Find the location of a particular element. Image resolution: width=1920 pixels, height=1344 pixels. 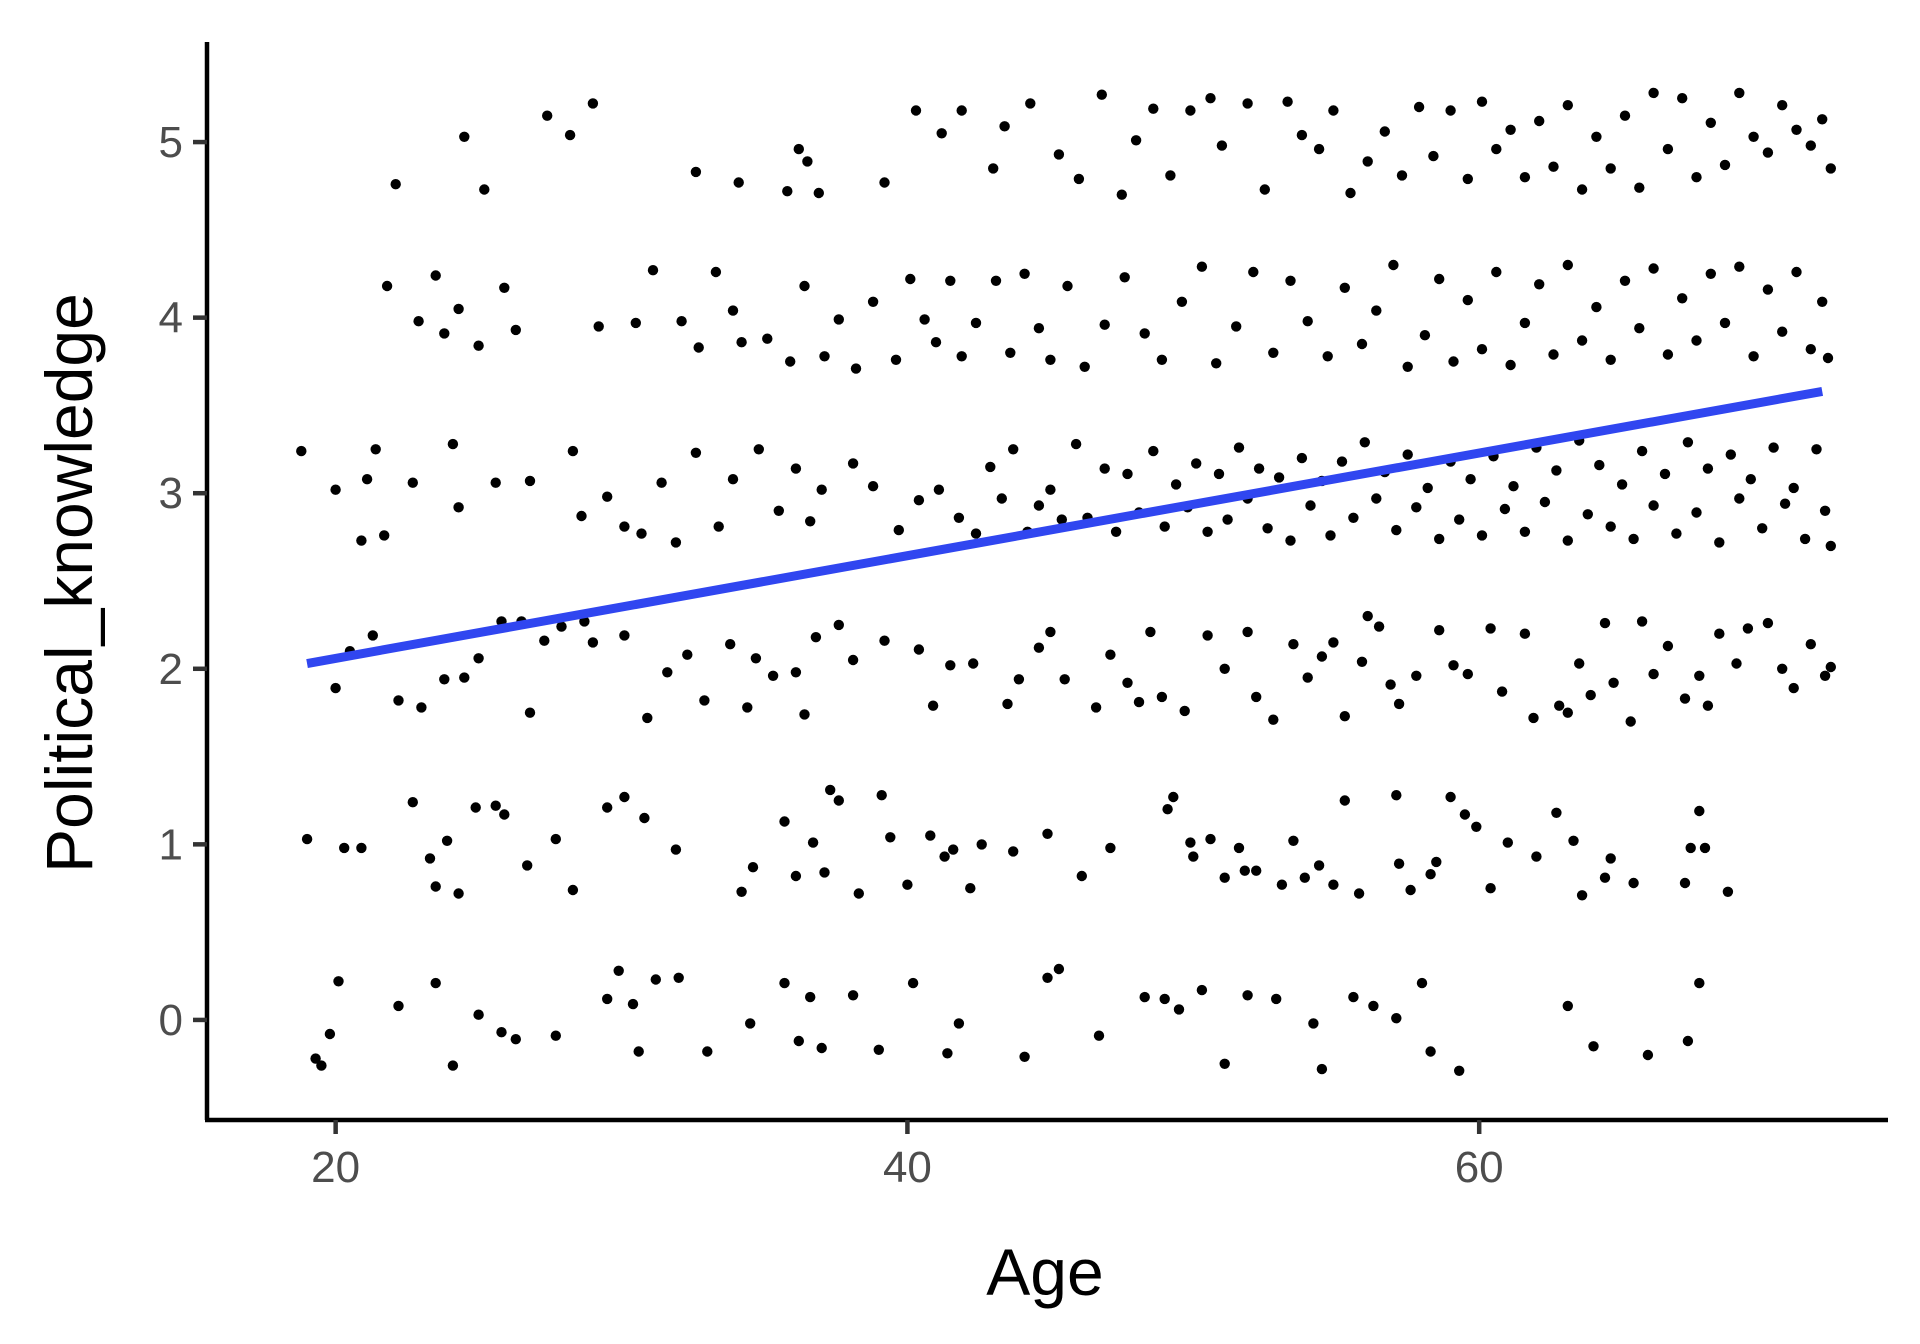

y-axis-ticks: 0 1 2 3 4 5 is located at coordinates (183, 581).